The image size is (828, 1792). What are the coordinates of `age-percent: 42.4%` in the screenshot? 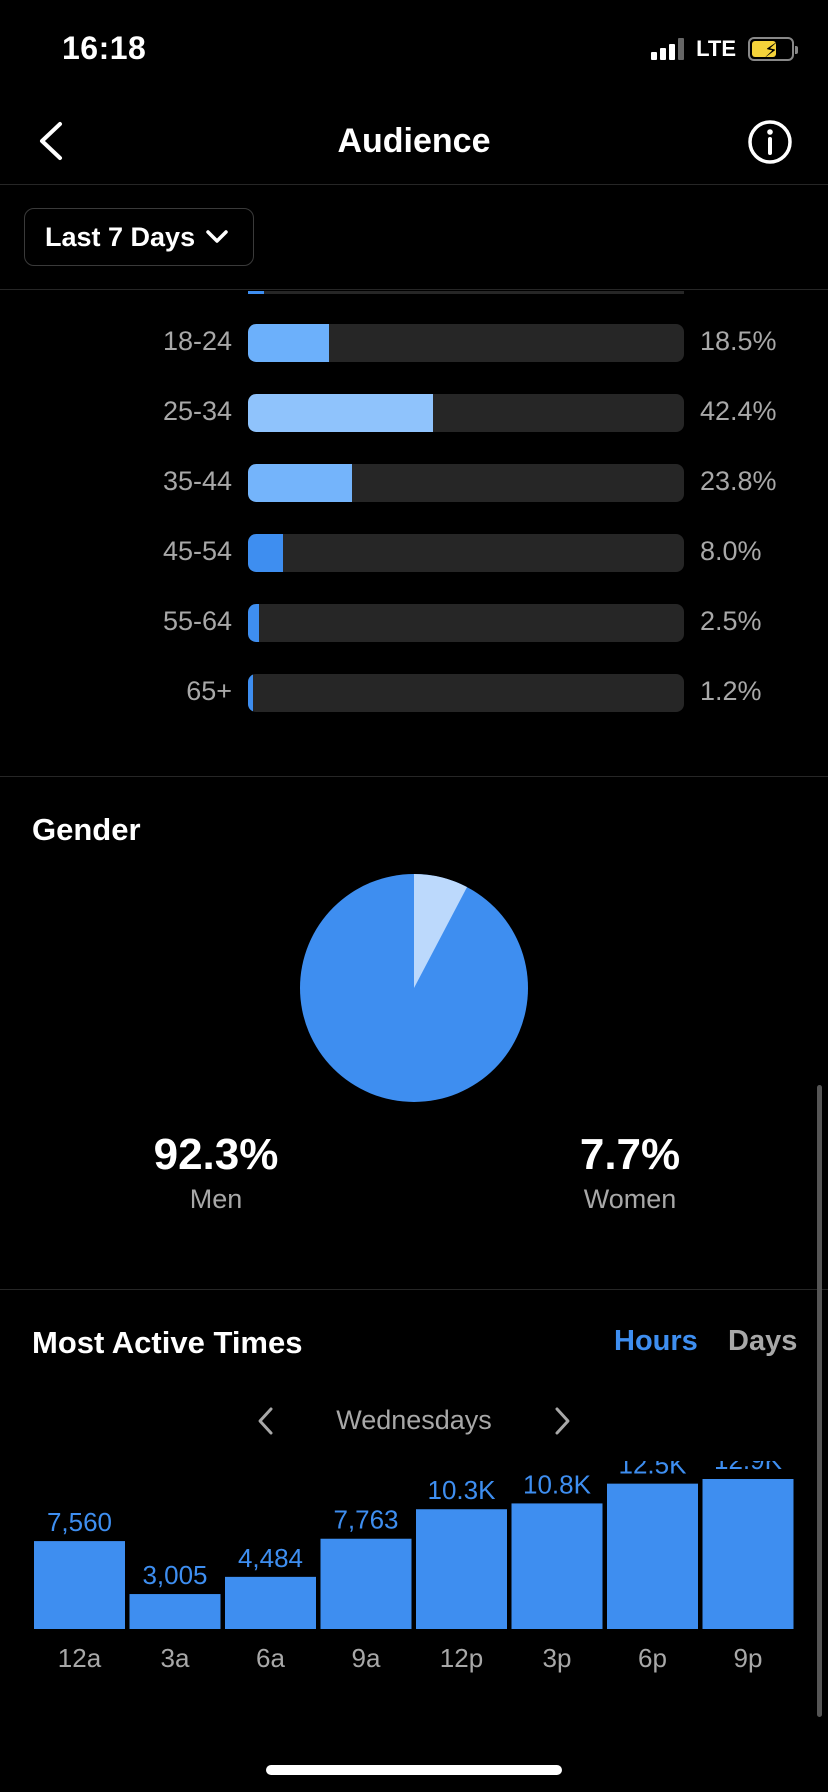 It's located at (738, 411).